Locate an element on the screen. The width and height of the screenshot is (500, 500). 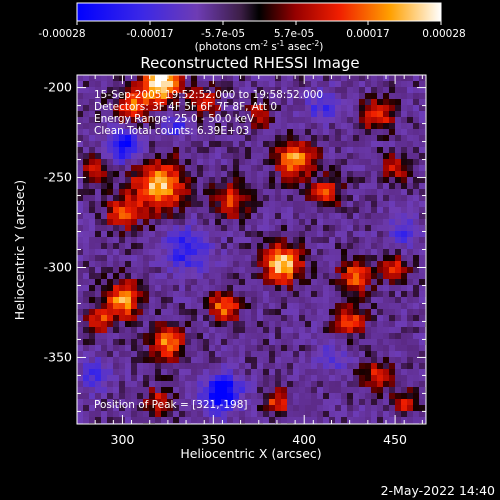
annotation-detectors: Detectors: 3F 4F 5F 6F 7F 8F, Att 0 is located at coordinates (185, 107).